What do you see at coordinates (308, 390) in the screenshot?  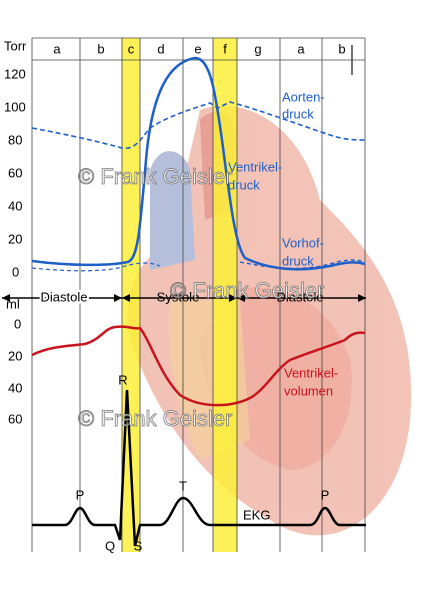 I see `curve-label: volumen` at bounding box center [308, 390].